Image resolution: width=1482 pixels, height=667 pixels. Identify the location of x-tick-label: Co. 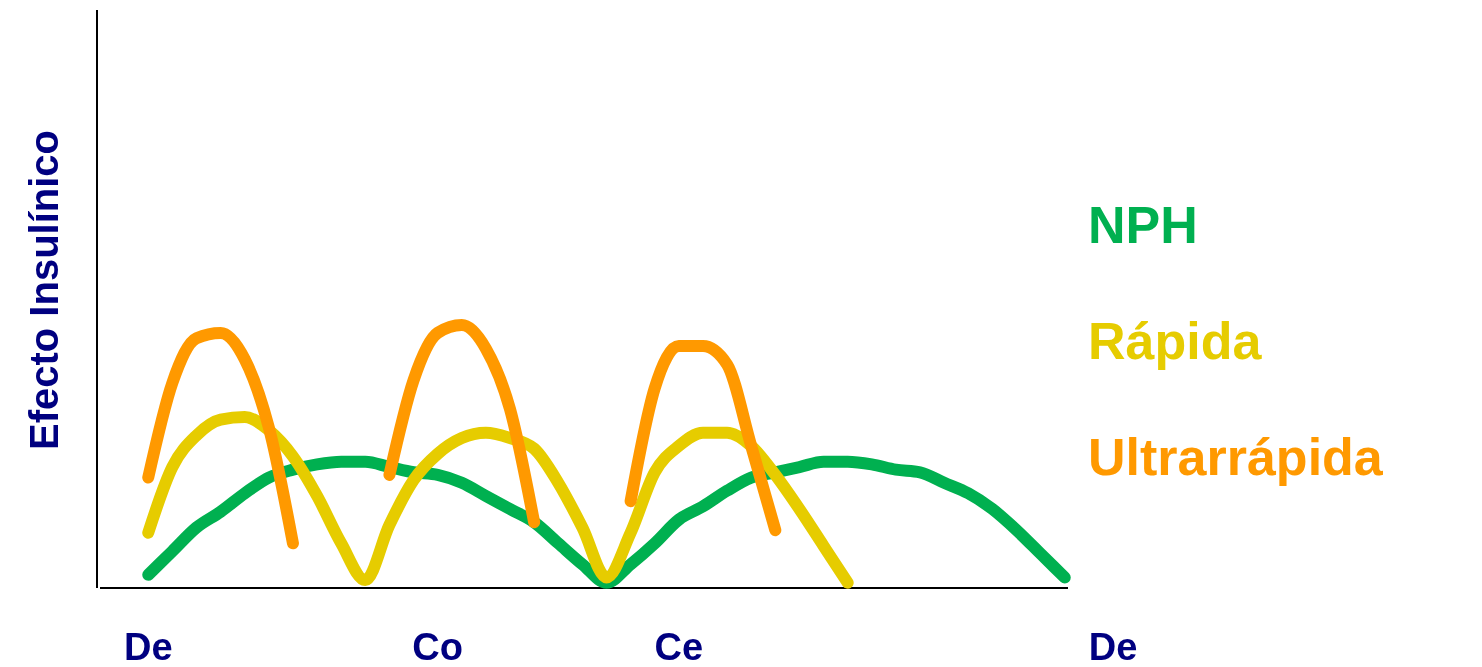
(437, 646).